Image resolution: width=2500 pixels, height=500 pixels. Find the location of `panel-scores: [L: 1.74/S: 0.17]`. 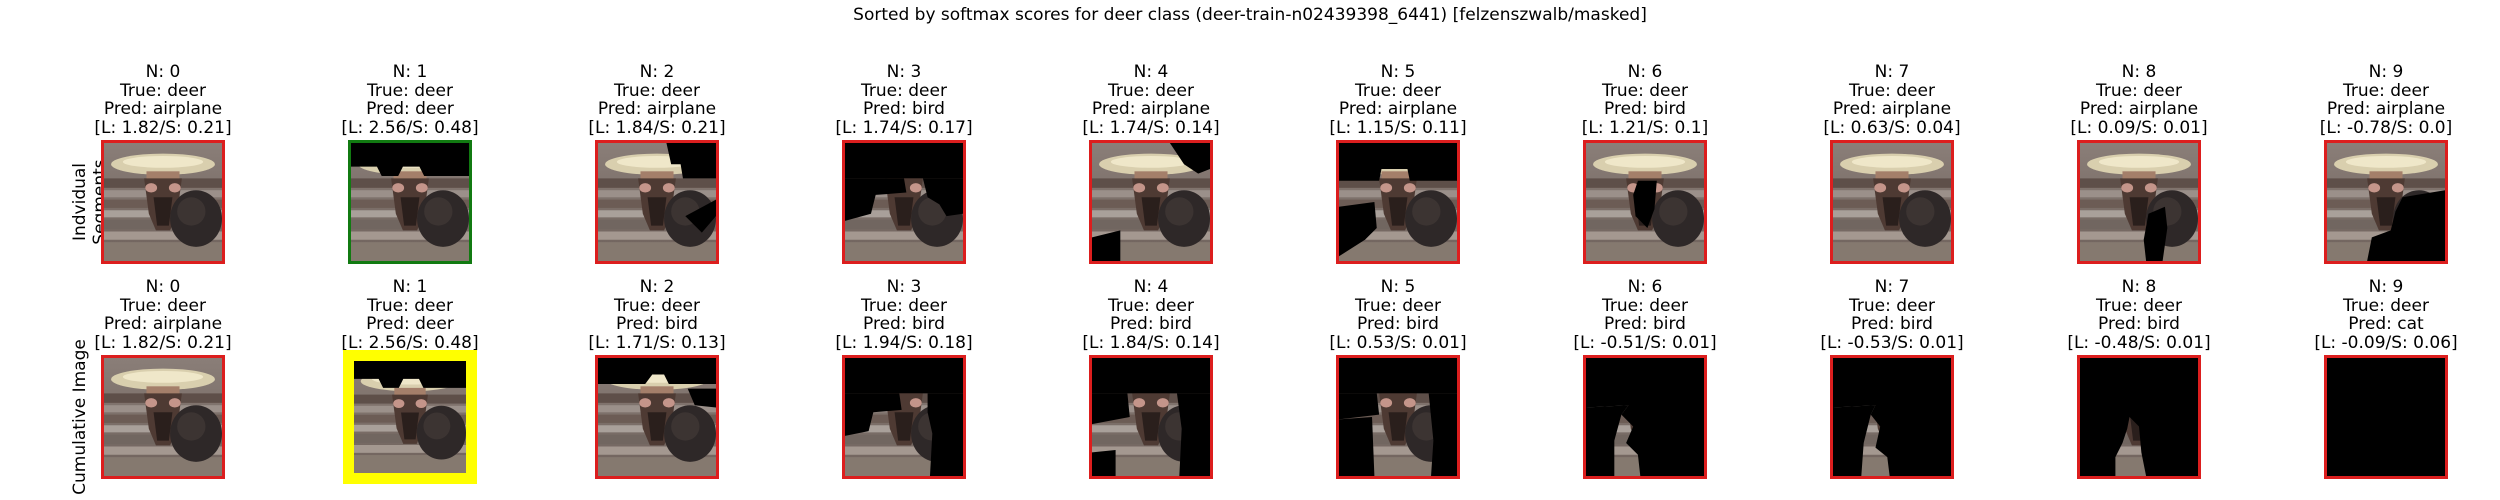

panel-scores: [L: 1.74/S: 0.17] is located at coordinates (904, 127).